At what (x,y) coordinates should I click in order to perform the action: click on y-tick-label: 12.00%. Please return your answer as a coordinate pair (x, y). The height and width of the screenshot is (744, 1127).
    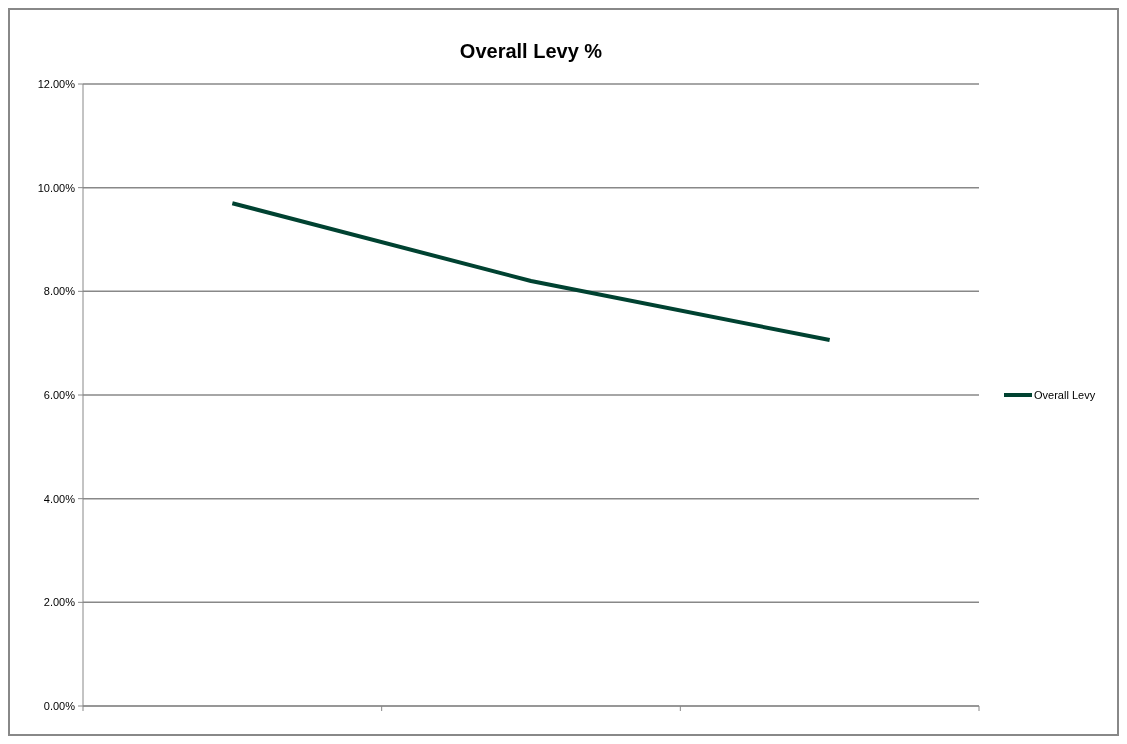
    Looking at the image, I should click on (56, 83).